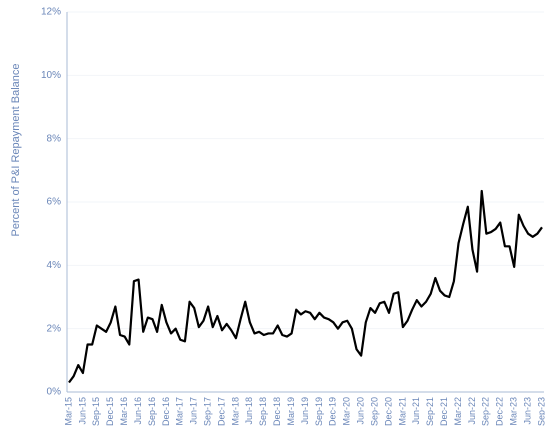 This screenshot has height=439, width=545. Describe the element at coordinates (68, 411) in the screenshot. I see `x-tick-label: Mar-15` at that location.